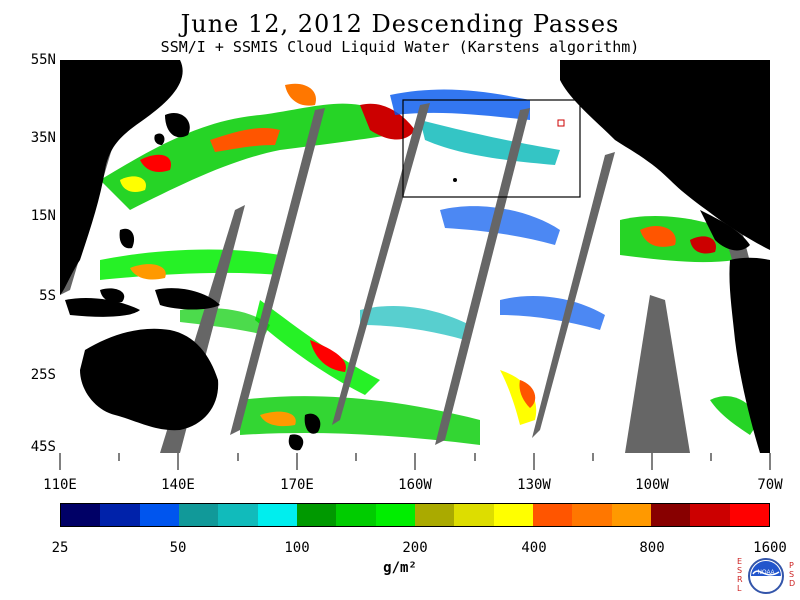  Describe the element at coordinates (149, 379) in the screenshot. I see `australia-land` at that location.